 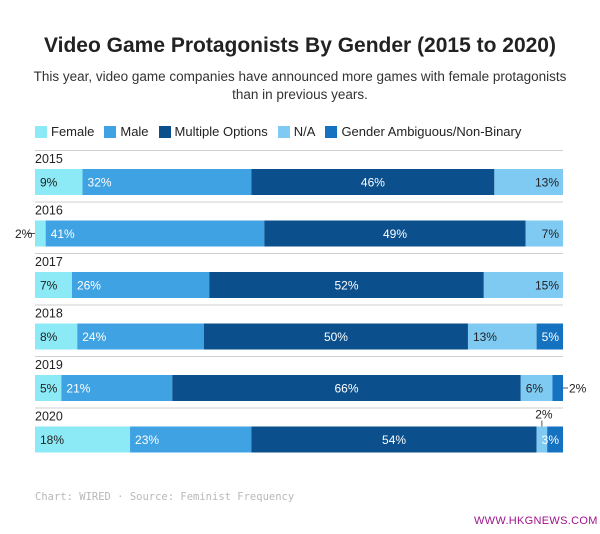 I want to click on legend-item-gender-ambiguous-non-binary: Gender Ambiguous/Non-Binary, so click(x=423, y=131).